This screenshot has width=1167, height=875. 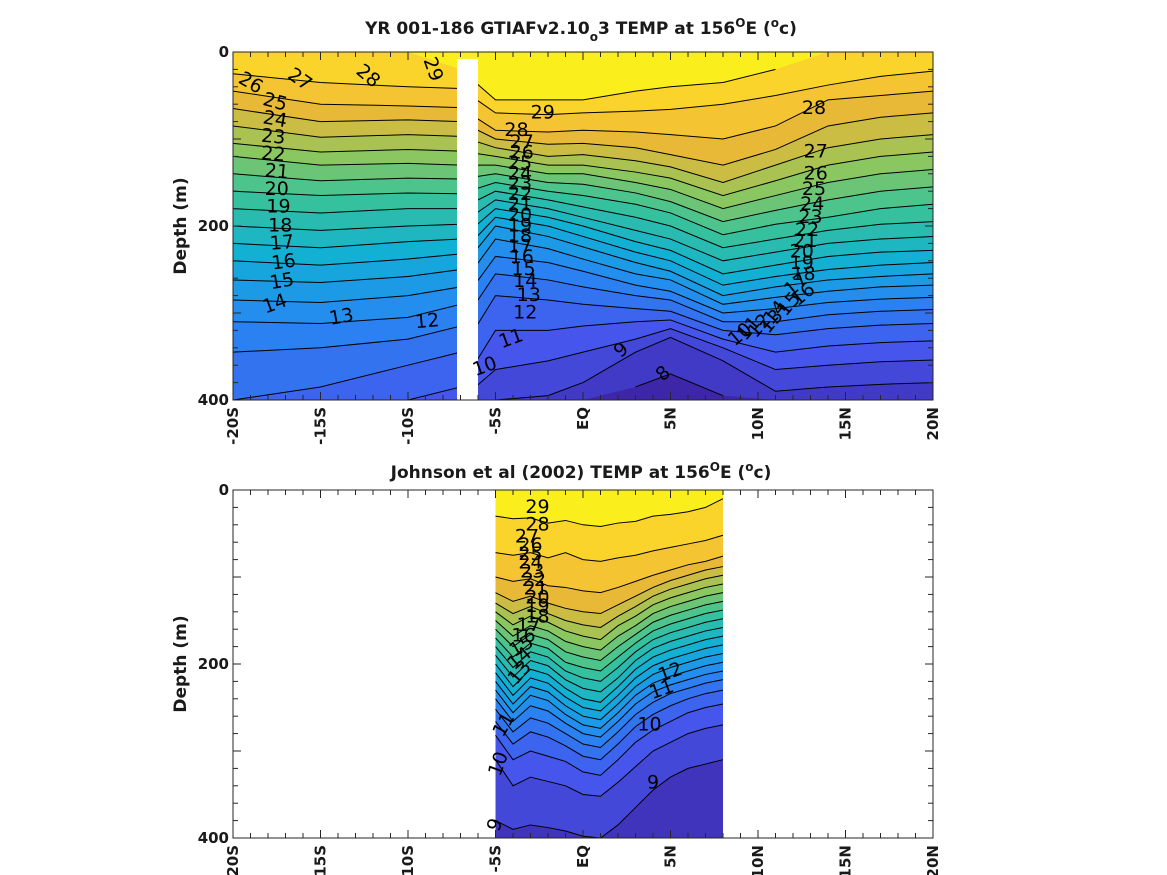 What do you see at coordinates (583, 856) in the screenshot?
I see `x-tick-label: EQ` at bounding box center [583, 856].